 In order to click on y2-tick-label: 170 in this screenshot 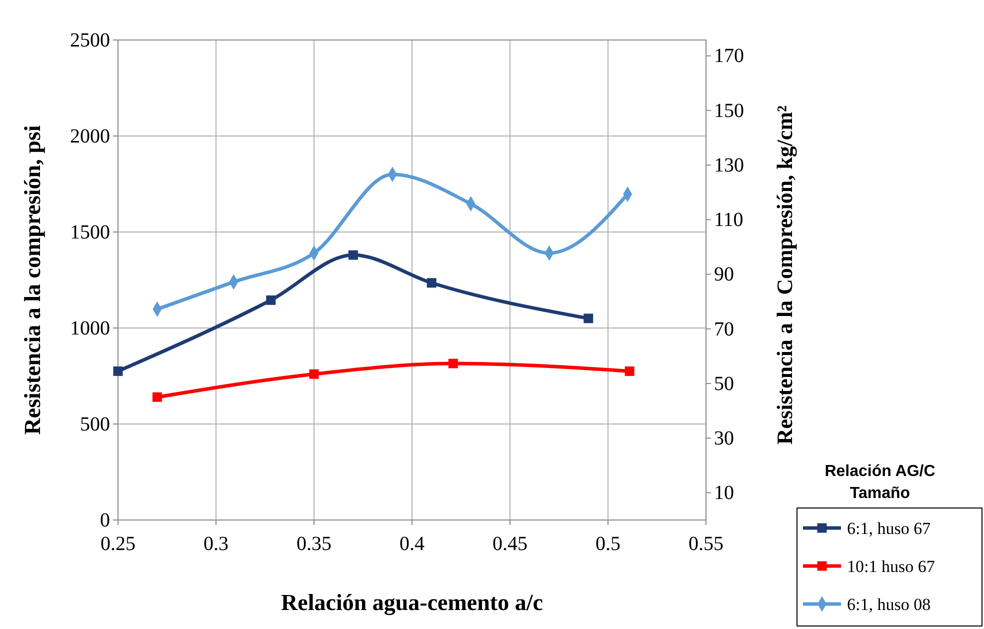, I will do `click(729, 56)`.